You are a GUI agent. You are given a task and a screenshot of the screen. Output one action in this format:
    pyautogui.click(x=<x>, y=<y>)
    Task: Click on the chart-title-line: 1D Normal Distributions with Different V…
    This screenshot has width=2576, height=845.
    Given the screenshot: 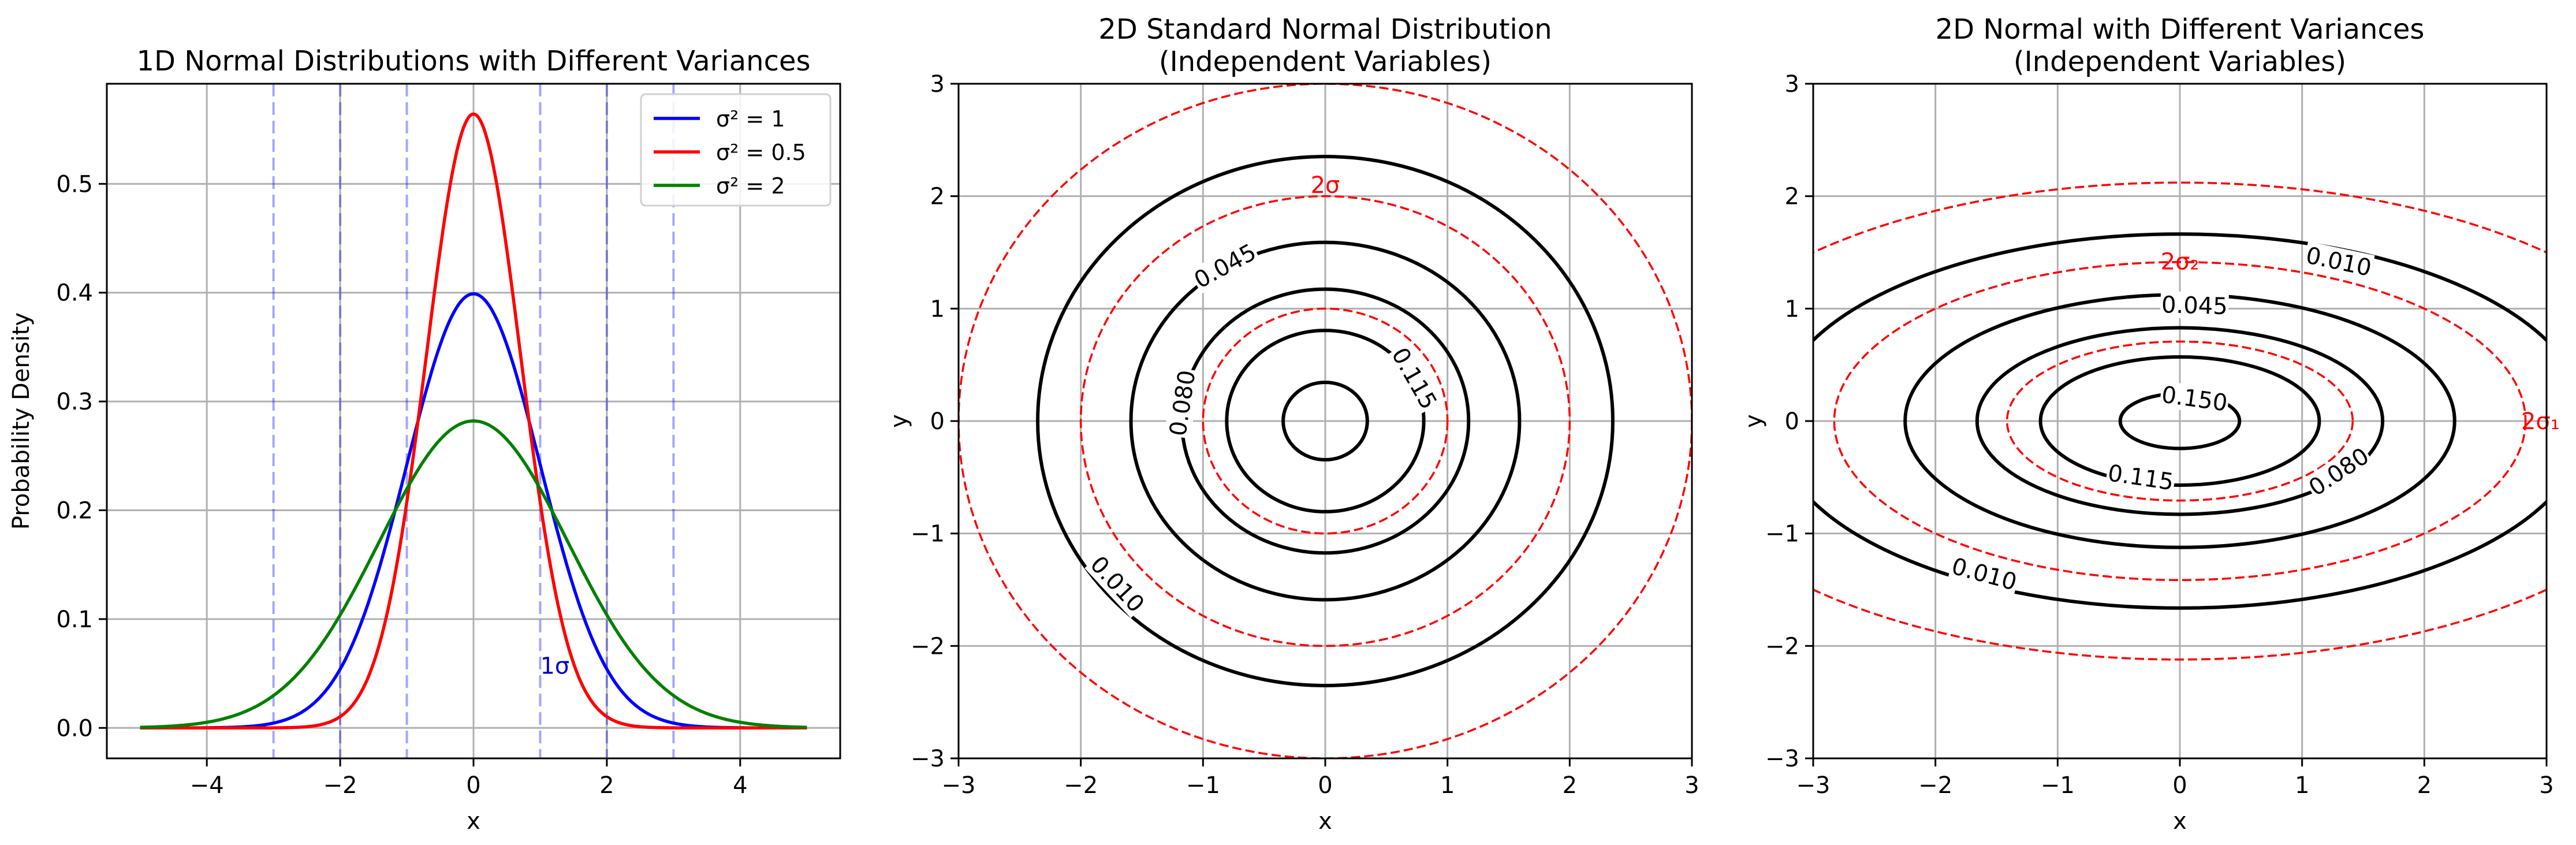 What is the action you would take?
    pyautogui.click(x=473, y=61)
    